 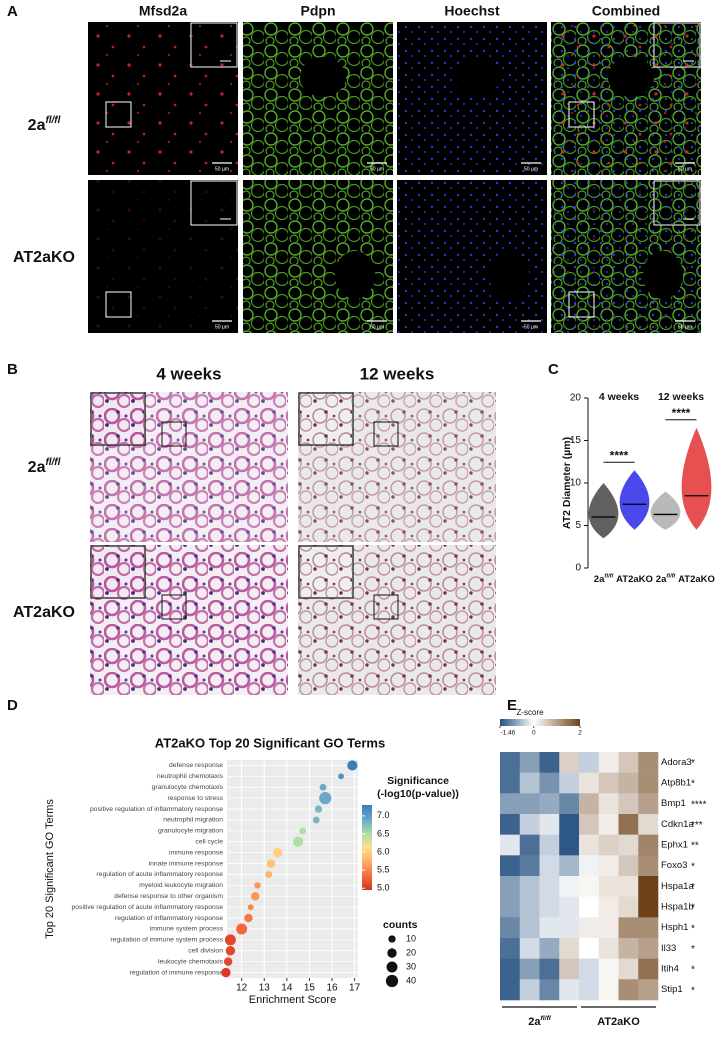 I want to click on group-label: 4 weeks, so click(x=619, y=397).